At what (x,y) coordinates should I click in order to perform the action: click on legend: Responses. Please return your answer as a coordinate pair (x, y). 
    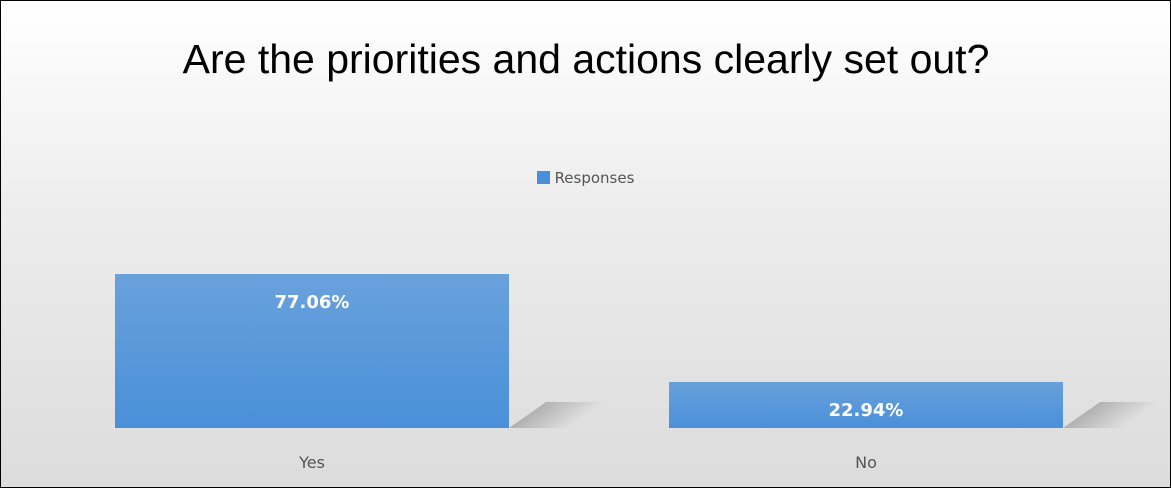
    Looking at the image, I should click on (585, 178).